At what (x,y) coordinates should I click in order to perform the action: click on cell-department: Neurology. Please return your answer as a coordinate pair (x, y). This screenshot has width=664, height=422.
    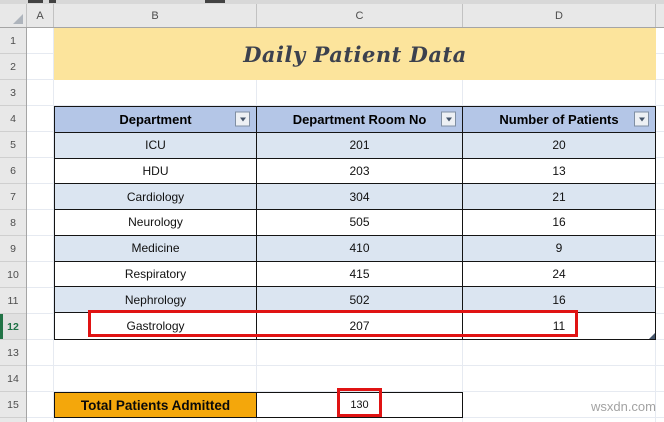
    Looking at the image, I should click on (156, 223).